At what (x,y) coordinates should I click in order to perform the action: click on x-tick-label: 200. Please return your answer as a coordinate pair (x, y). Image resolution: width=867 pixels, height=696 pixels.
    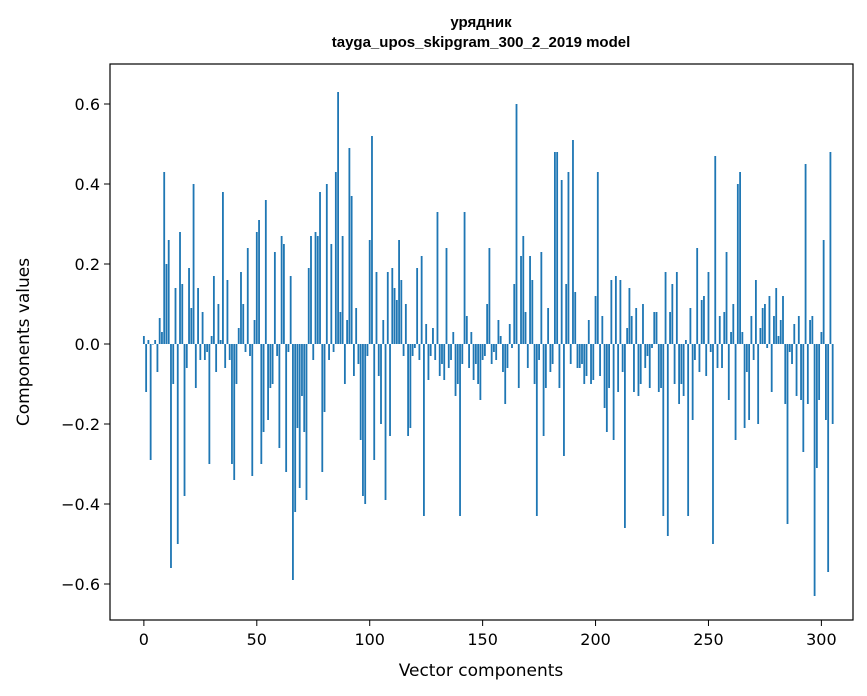
    Looking at the image, I should click on (595, 639).